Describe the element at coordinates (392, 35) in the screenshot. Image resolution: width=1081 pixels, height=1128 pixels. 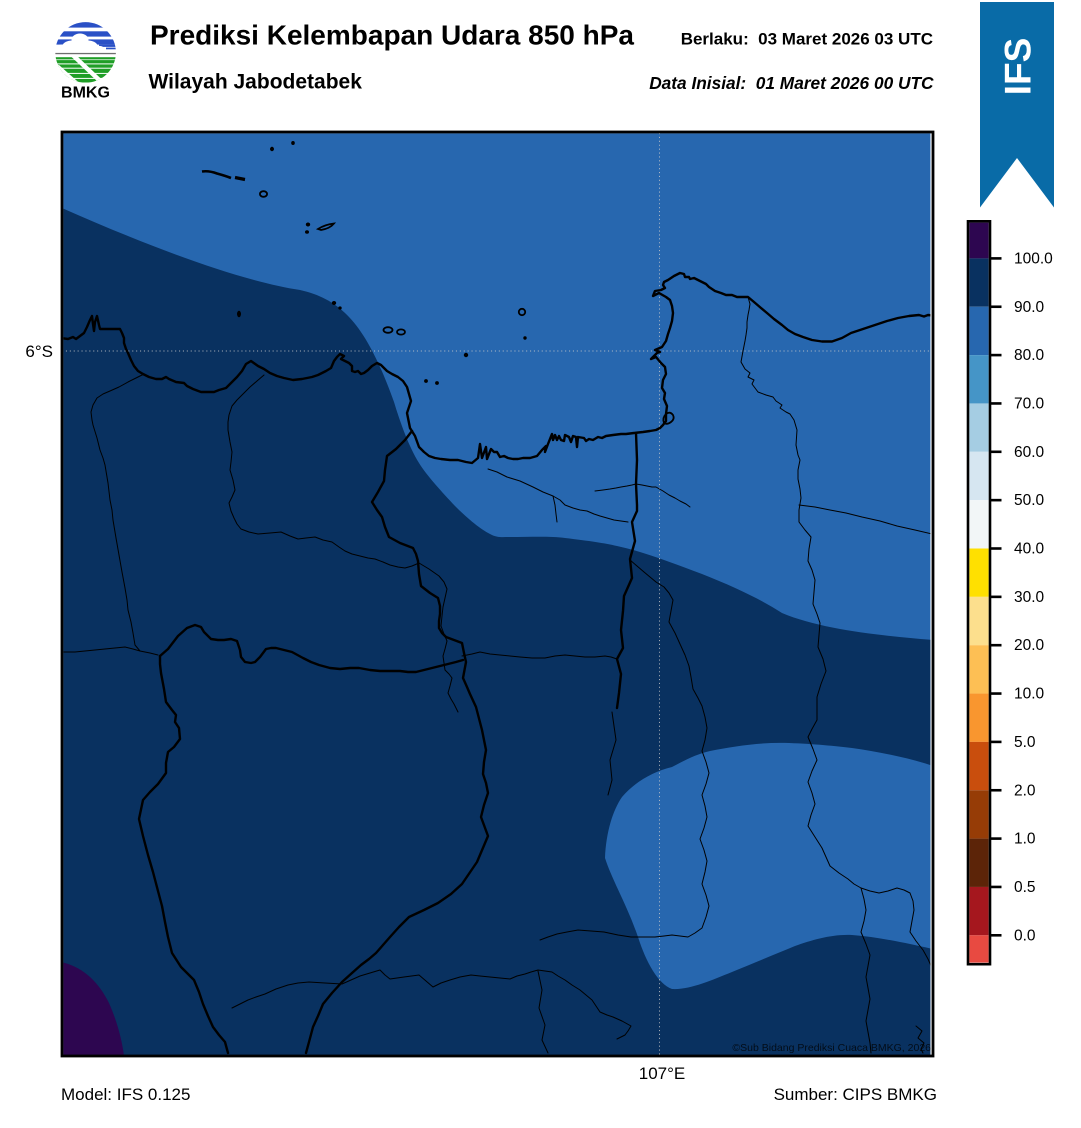
I see `svg-text:Prediksi Kelembapan Udara 850: Prediksi Kelembapan Udara 850 hPa` at that location.